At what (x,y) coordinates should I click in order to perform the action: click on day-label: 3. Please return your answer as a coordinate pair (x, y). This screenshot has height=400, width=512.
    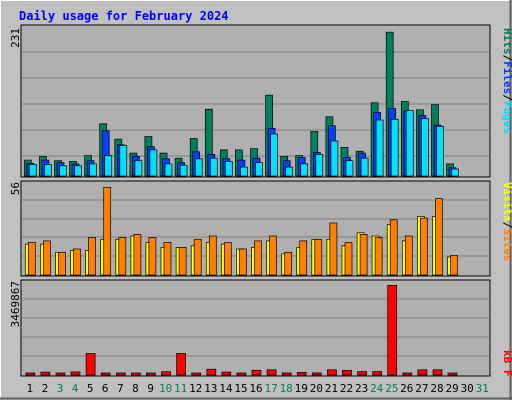
    Looking at the image, I should click on (60, 388).